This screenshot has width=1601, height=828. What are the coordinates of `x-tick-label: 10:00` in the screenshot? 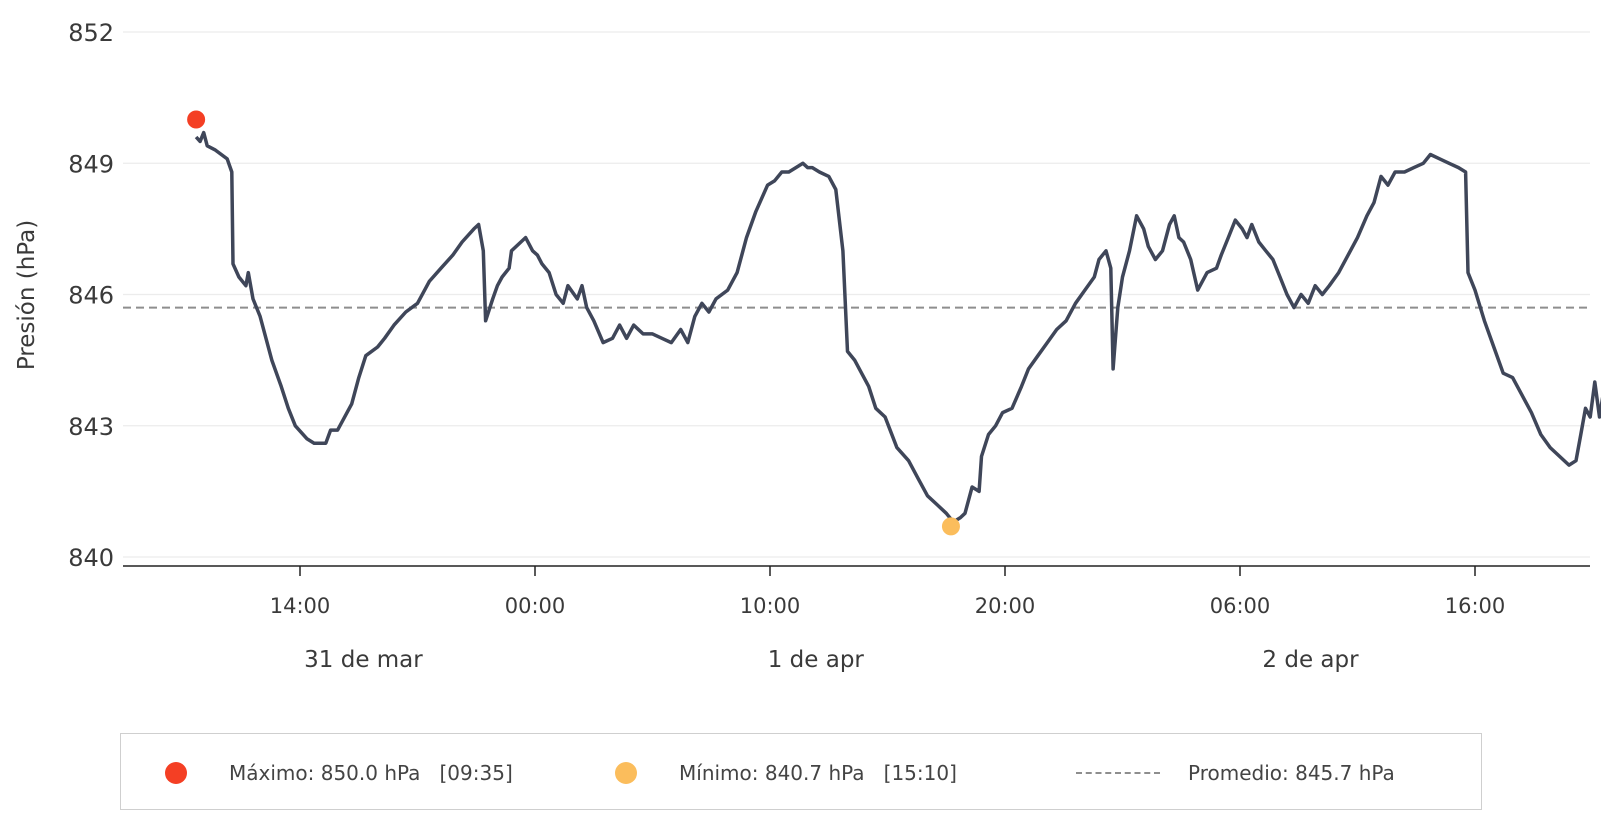 It's located at (770, 606).